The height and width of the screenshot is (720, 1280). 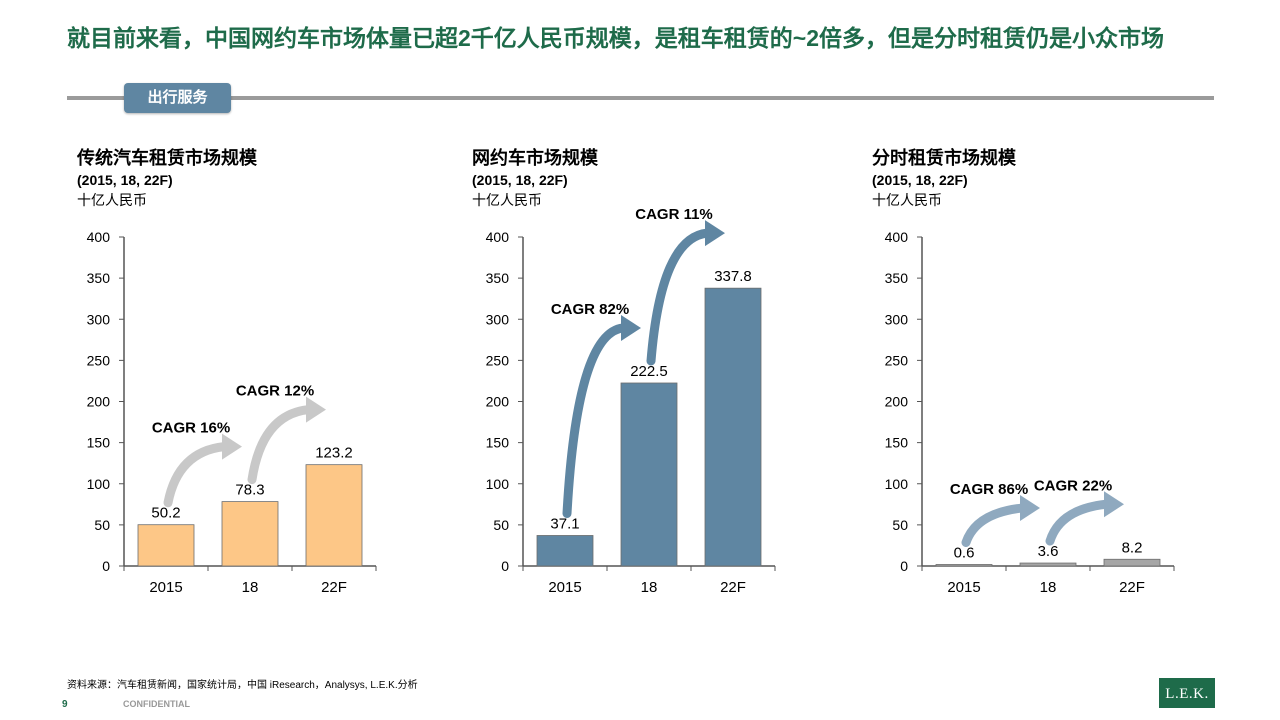 What do you see at coordinates (165, 513) in the screenshot?
I see `data-label: 50.2` at bounding box center [165, 513].